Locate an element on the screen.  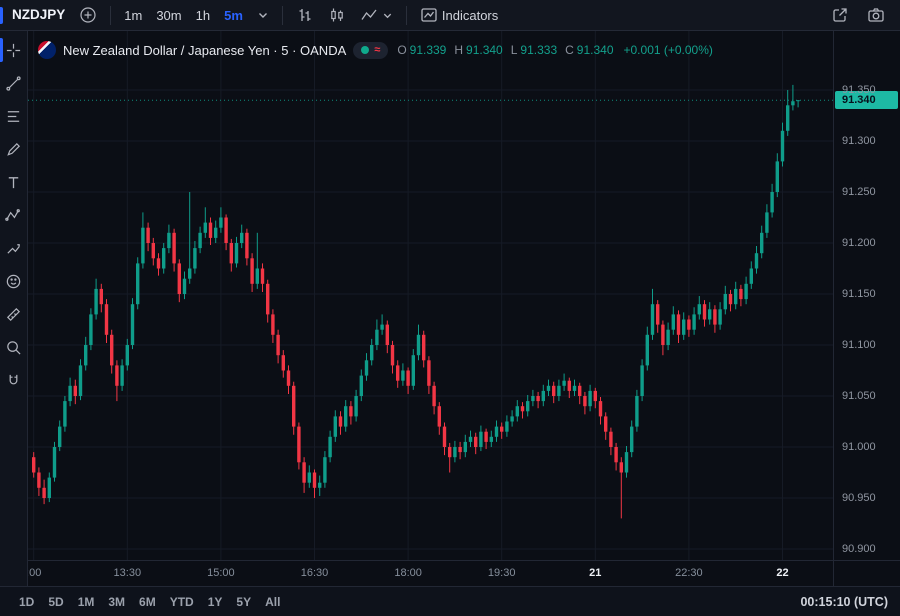
indicators-icon is located at coordinates (429, 15).